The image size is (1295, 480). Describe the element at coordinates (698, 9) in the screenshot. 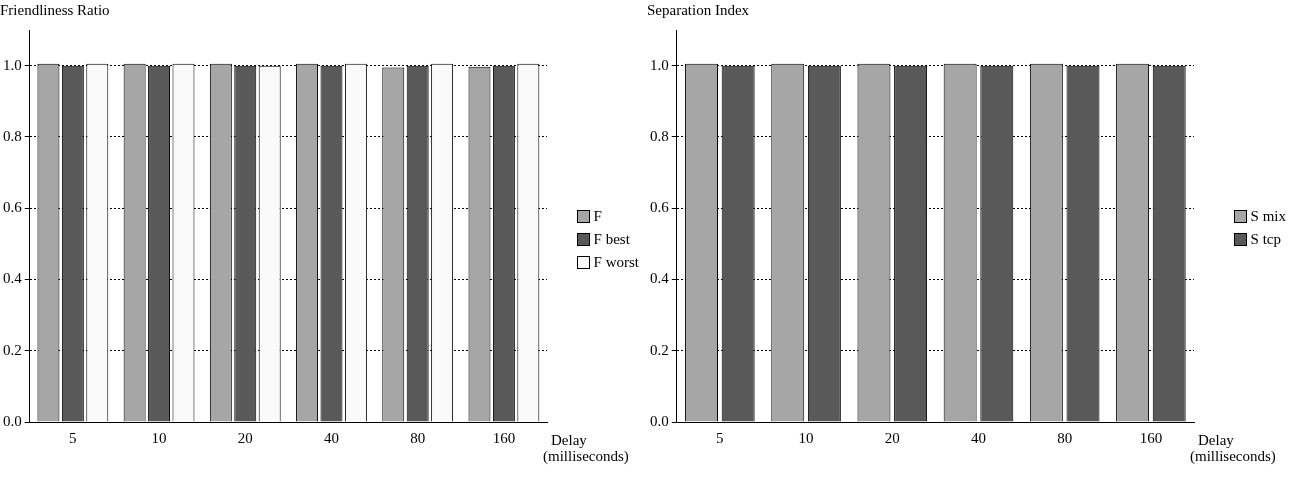

I see `chart-title: Separation Index` at that location.